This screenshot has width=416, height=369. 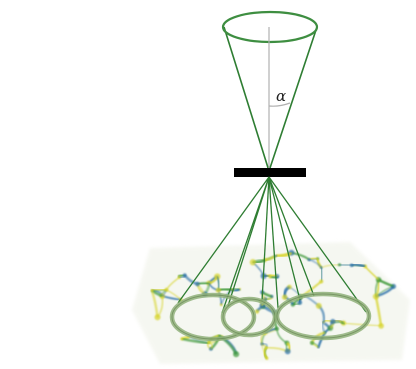 What do you see at coordinates (213, 317) in the screenshot?
I see `ring-left-inner` at bounding box center [213, 317].